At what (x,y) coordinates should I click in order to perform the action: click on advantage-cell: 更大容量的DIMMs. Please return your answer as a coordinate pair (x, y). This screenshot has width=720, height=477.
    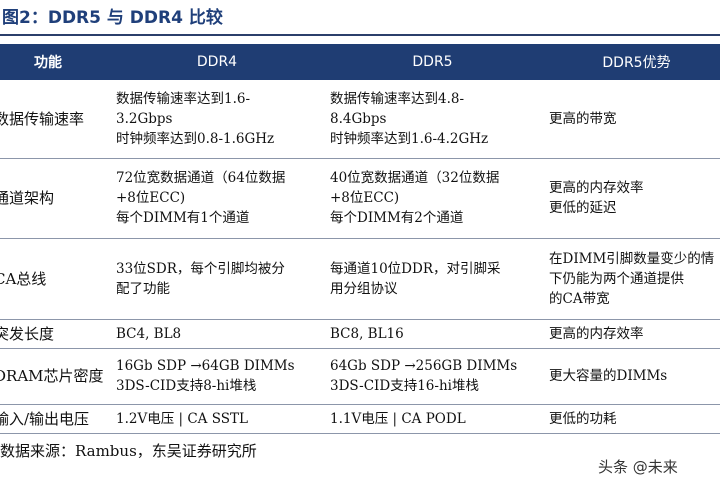
    Looking at the image, I should click on (630, 376).